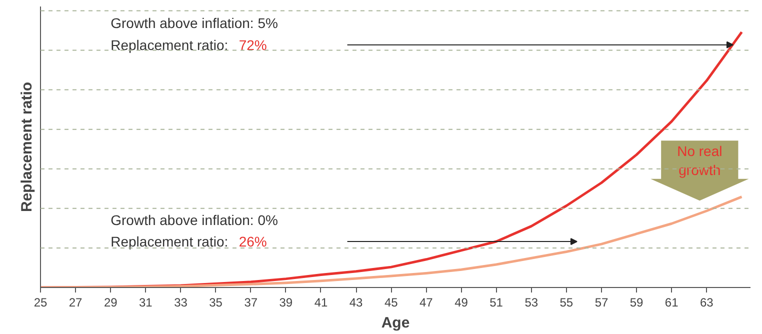 The image size is (762, 334). I want to click on x-tick-label: 29, so click(111, 303).